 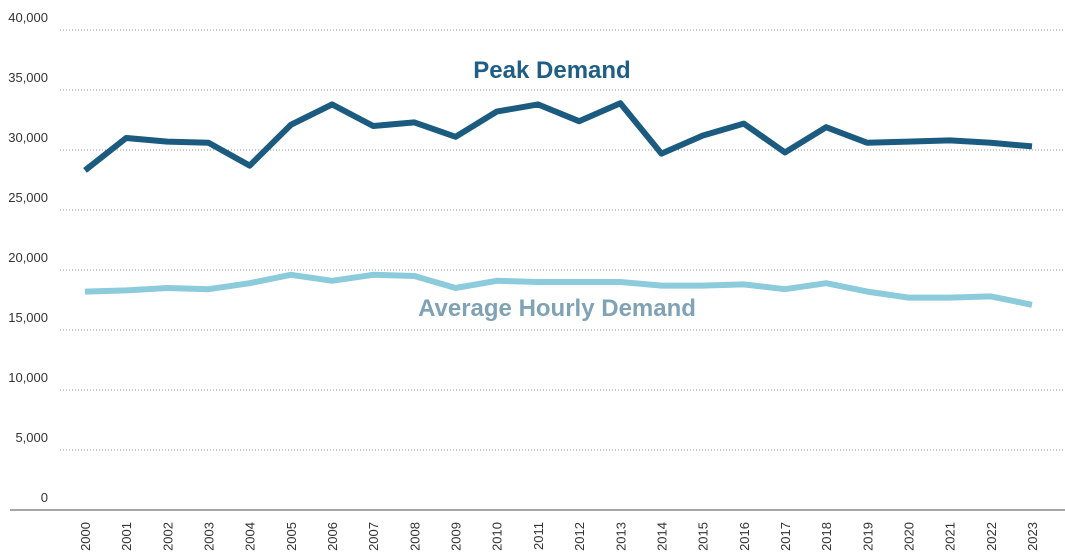 What do you see at coordinates (826, 536) in the screenshot?
I see `x-tick-label: 2018` at bounding box center [826, 536].